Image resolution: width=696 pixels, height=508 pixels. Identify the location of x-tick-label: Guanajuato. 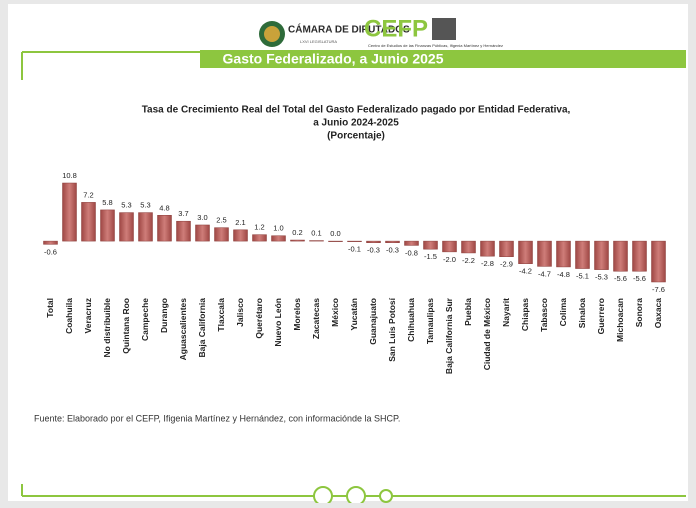
(373, 321).